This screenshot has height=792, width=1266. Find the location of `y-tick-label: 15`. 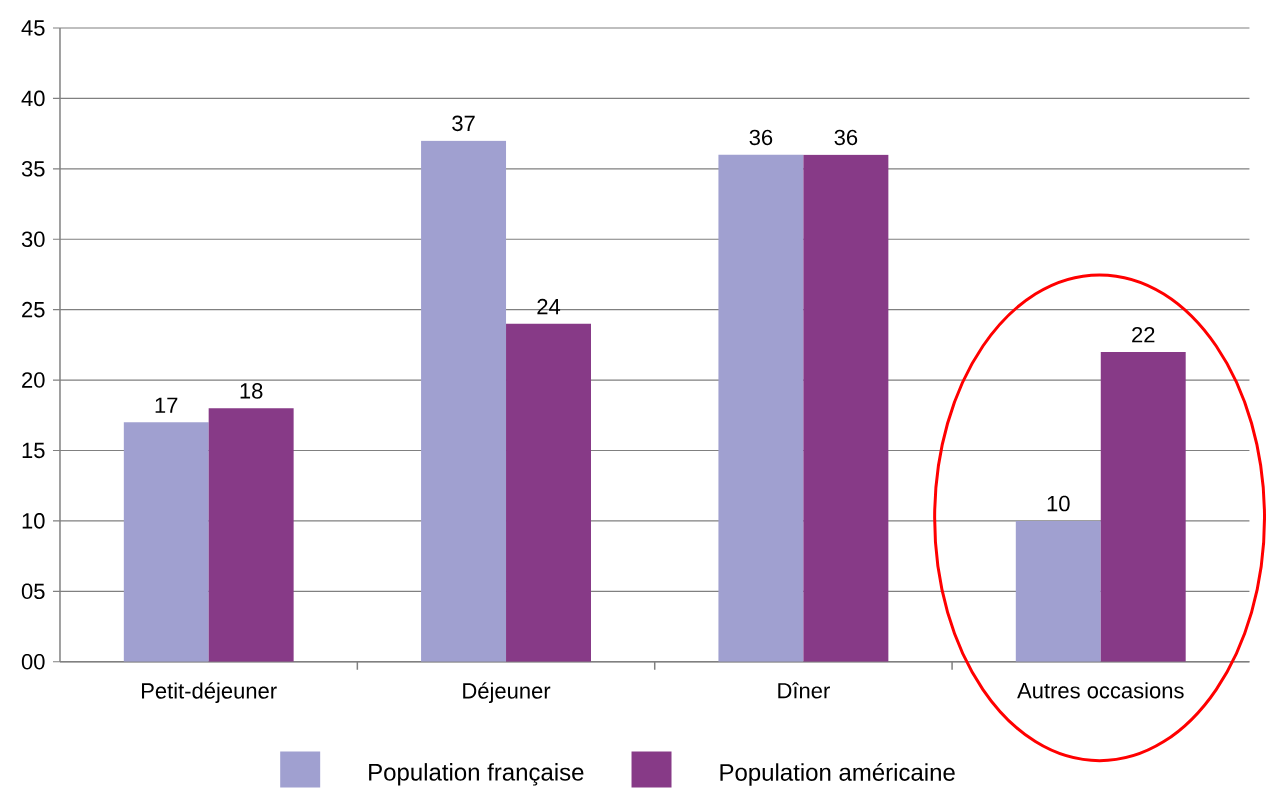

y-tick-label: 15 is located at coordinates (33, 450).